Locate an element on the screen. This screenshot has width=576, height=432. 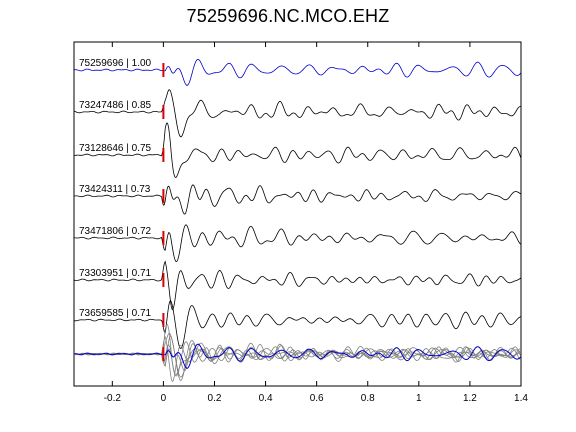
chart-title: 75259696.NC.MCO.EHZ is located at coordinates (288, 16).